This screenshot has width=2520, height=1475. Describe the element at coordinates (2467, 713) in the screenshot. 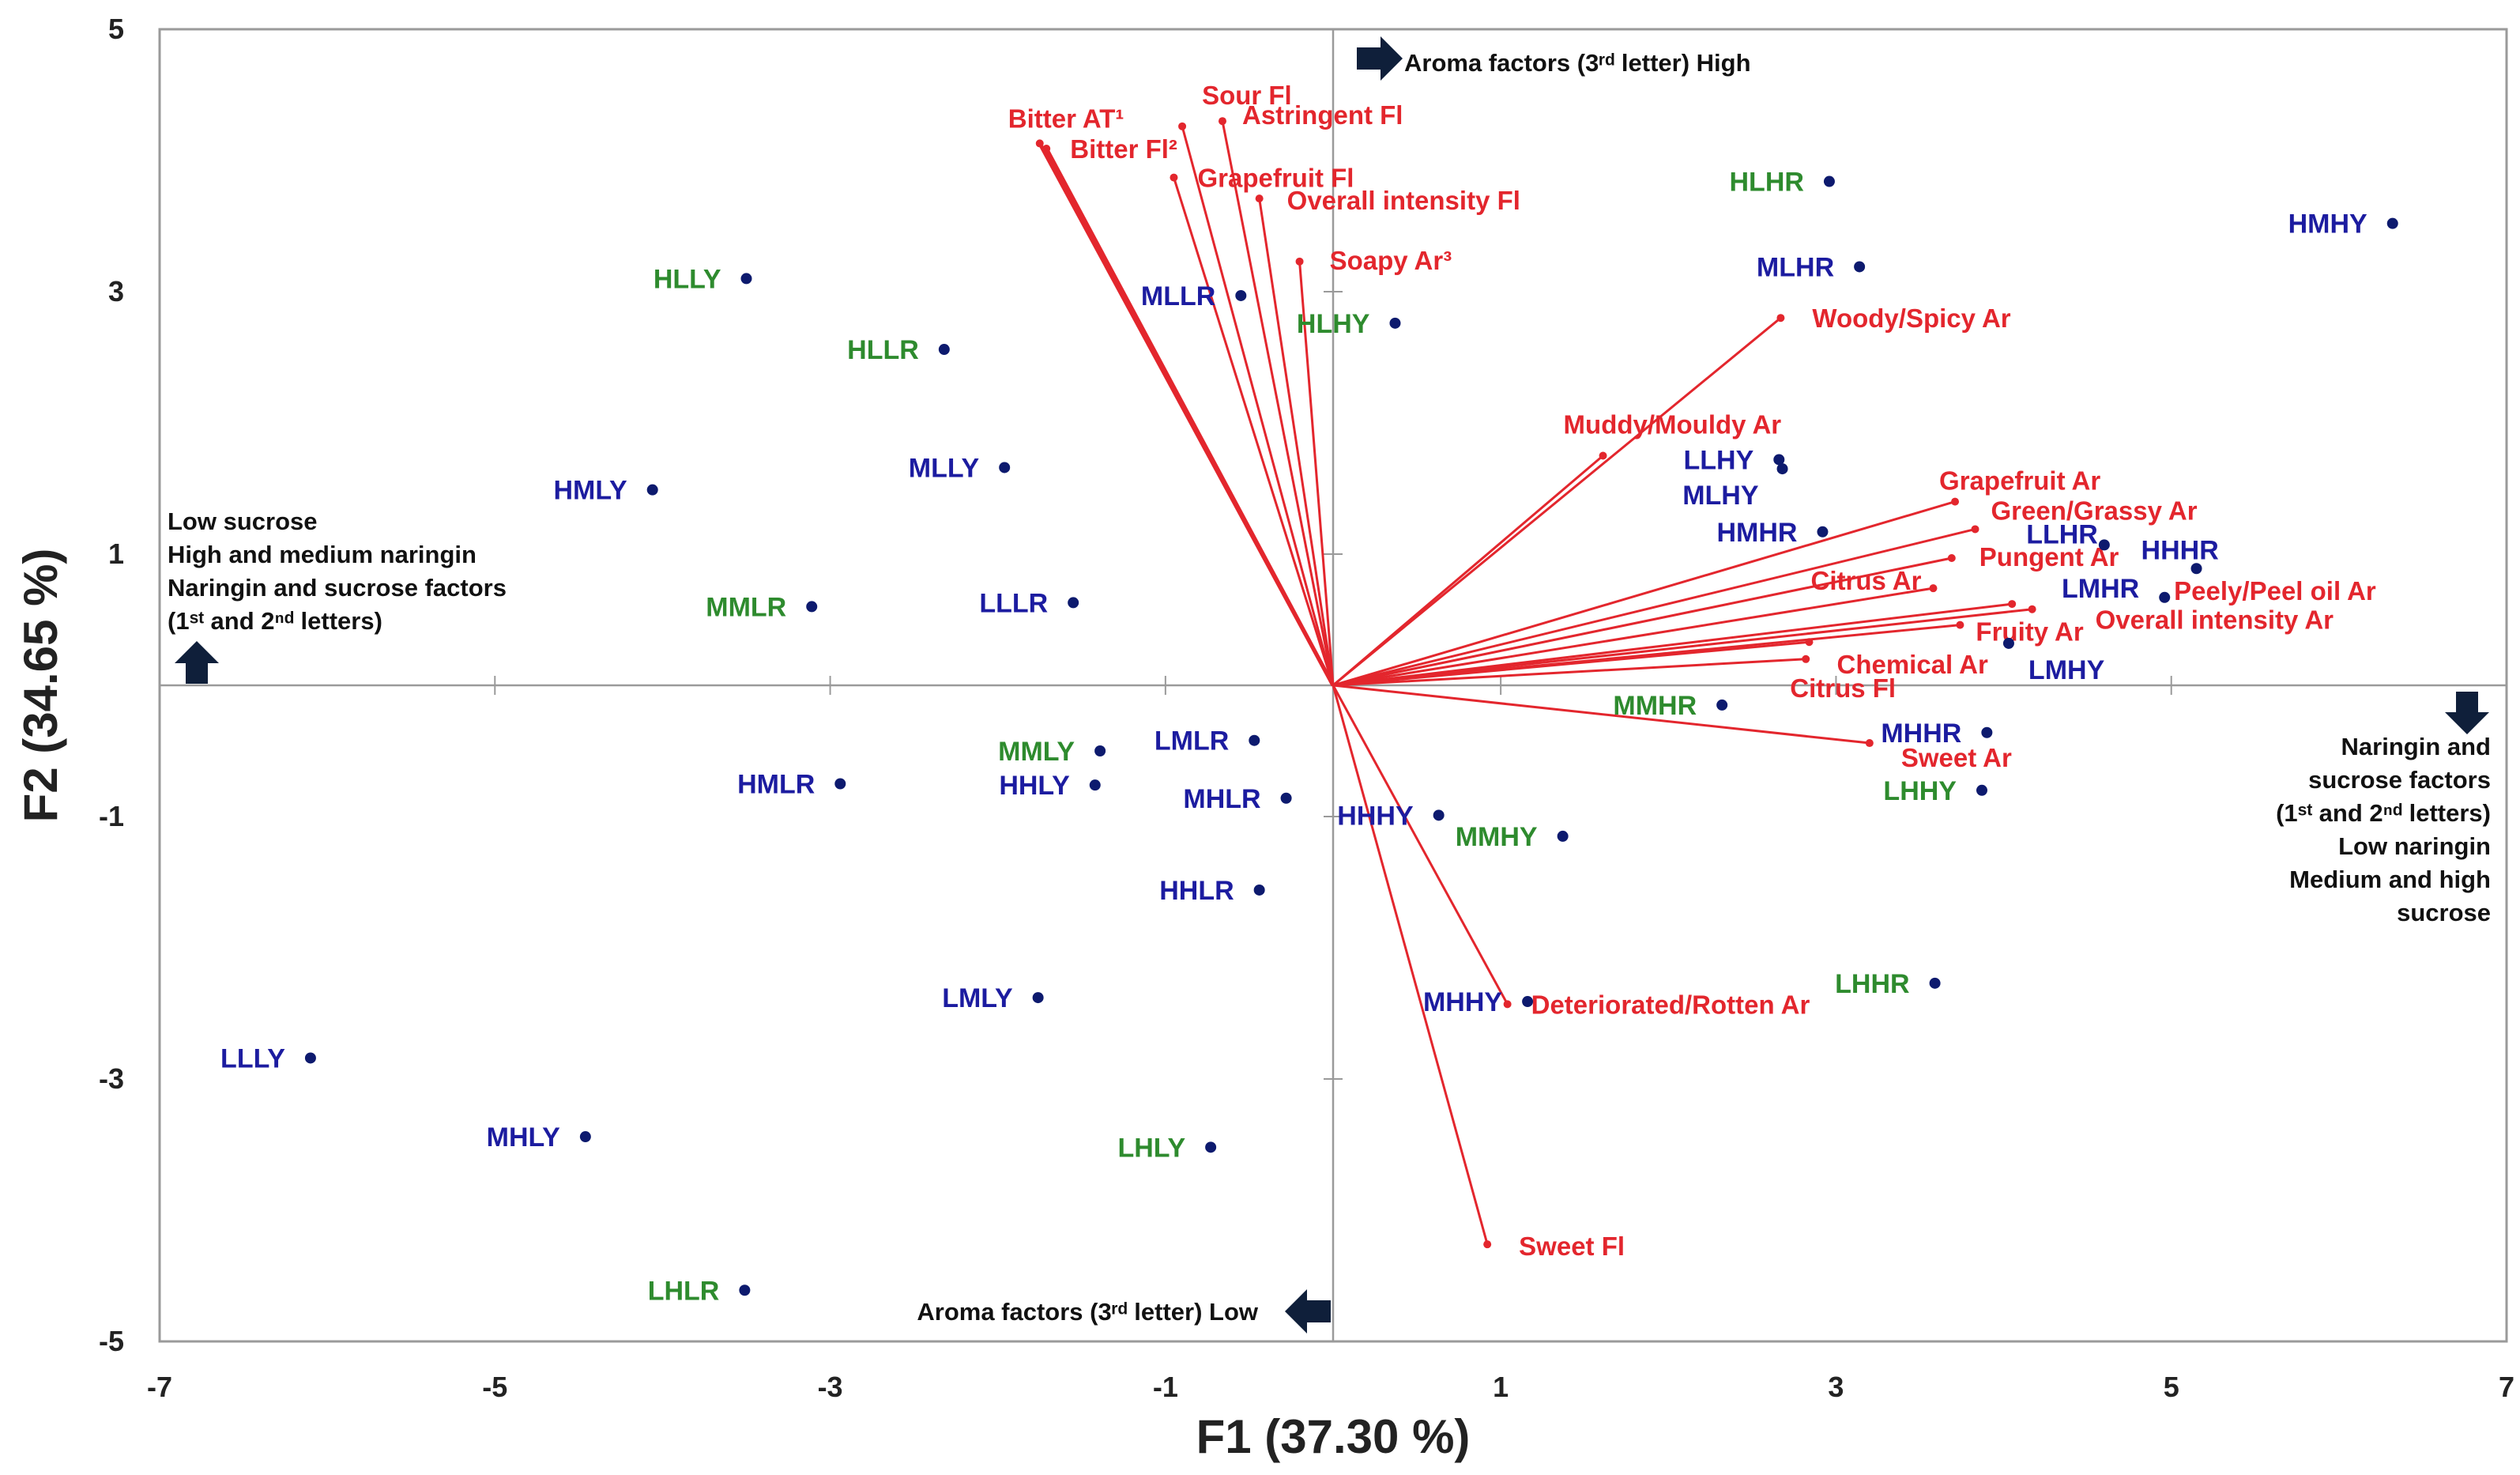

I see `arrow-down-icon` at that location.